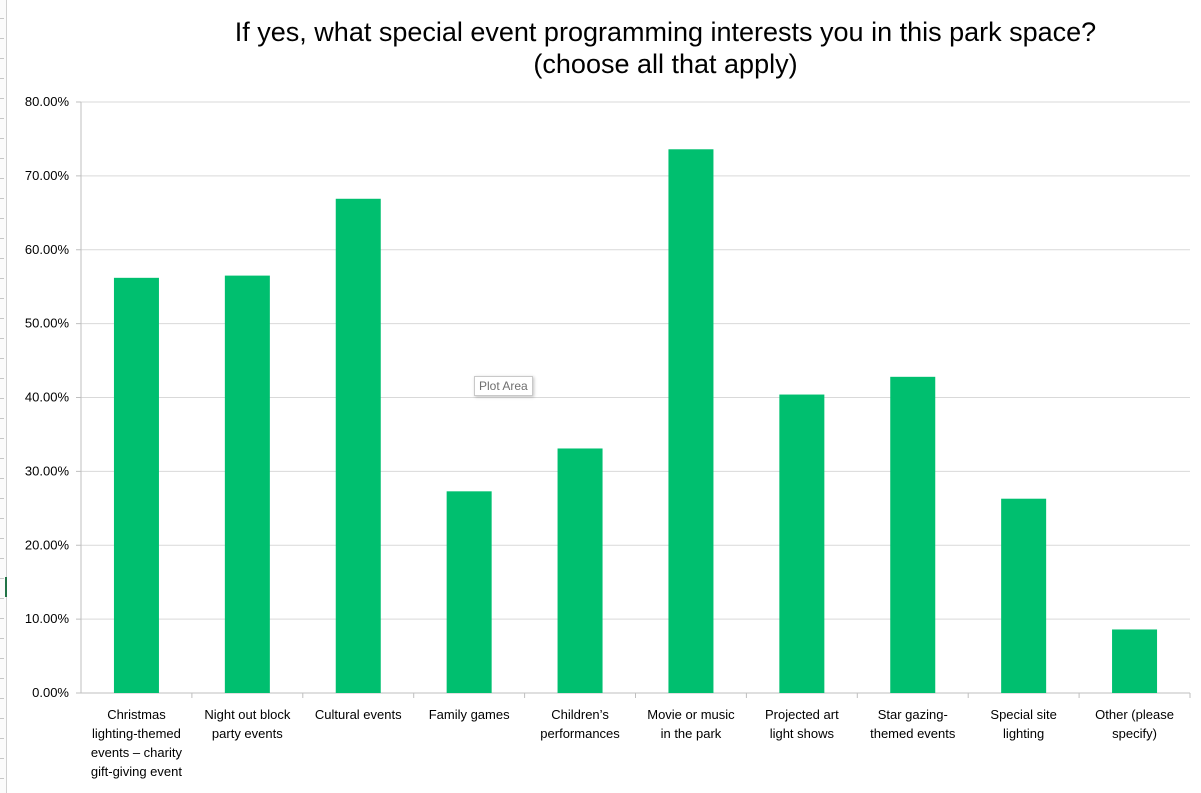  Describe the element at coordinates (913, 724) in the screenshot. I see `x-tick-label: Star gazing-themed events` at that location.